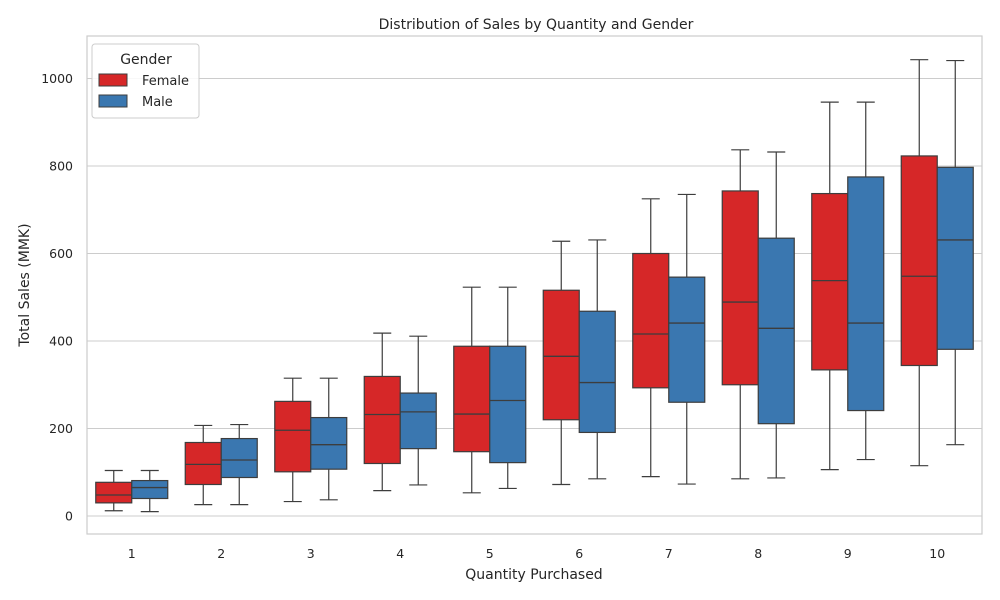 The image size is (1000, 600). Describe the element at coordinates (490, 553) in the screenshot. I see `x-tick-label: 5` at that location.